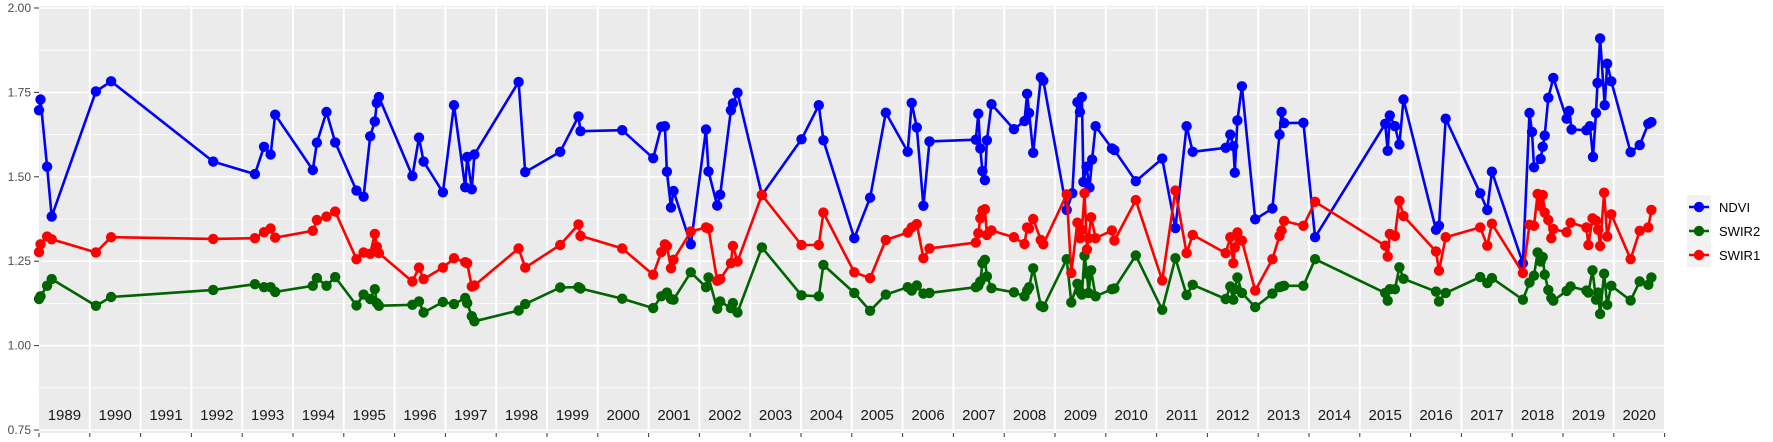 Image resolution: width=1773 pixels, height=442 pixels. Describe the element at coordinates (1588, 415) in the screenshot. I see `x-tick-label-year: 2019` at that location.